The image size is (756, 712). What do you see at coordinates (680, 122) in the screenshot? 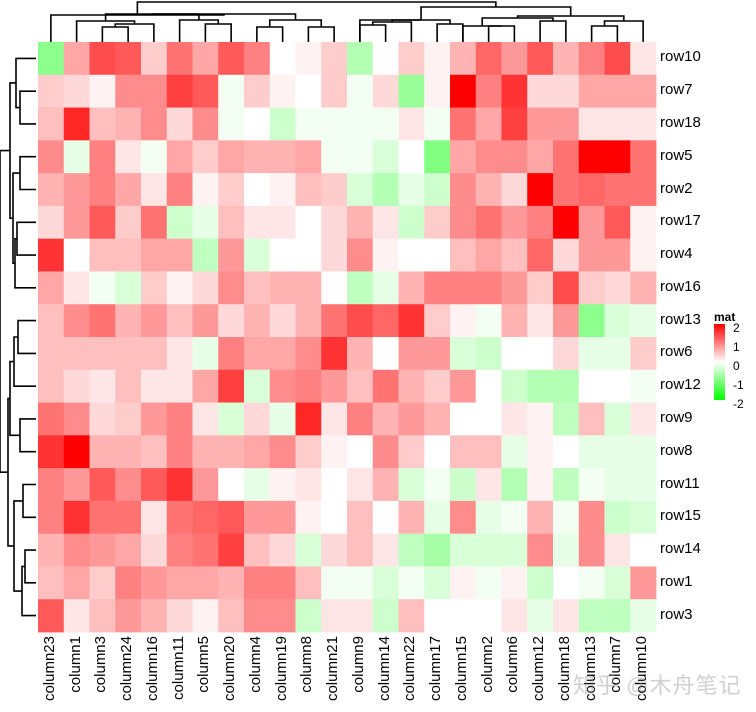
I see `row-label: row18` at bounding box center [680, 122].